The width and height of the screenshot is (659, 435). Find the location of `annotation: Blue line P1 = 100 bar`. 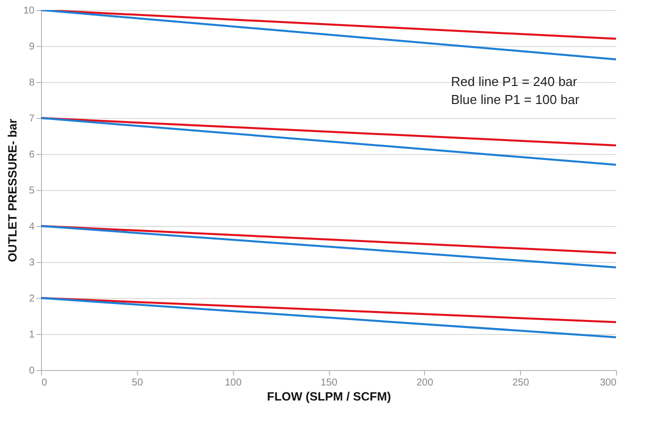

annotation: Blue line P1 = 100 bar is located at coordinates (515, 99).